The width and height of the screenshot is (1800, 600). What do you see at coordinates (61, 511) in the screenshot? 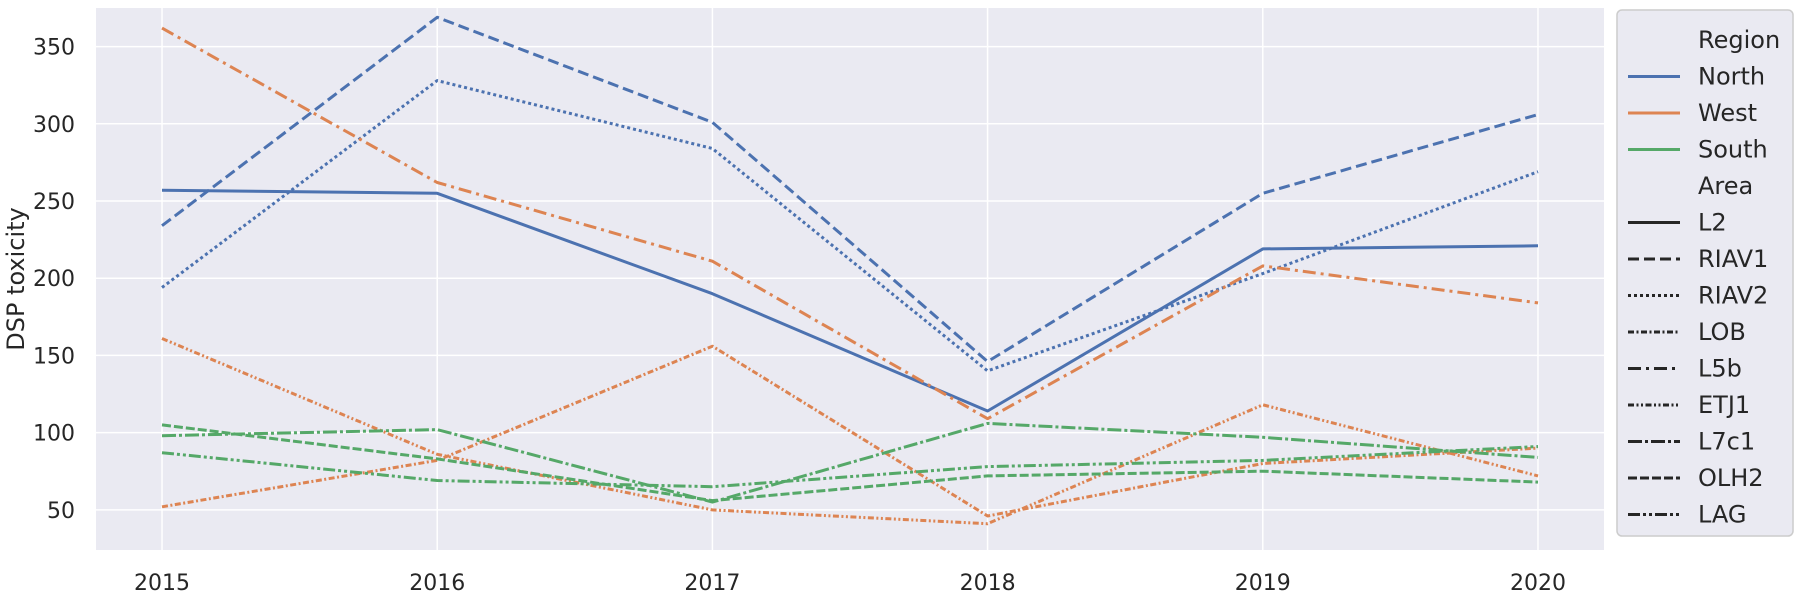
I see `y-tick-label: 50` at bounding box center [61, 511].